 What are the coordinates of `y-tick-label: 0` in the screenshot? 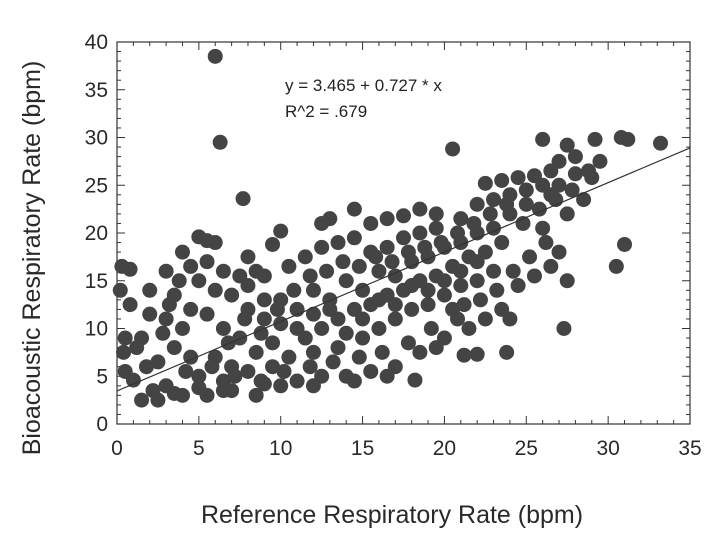 It's located at (102, 424).